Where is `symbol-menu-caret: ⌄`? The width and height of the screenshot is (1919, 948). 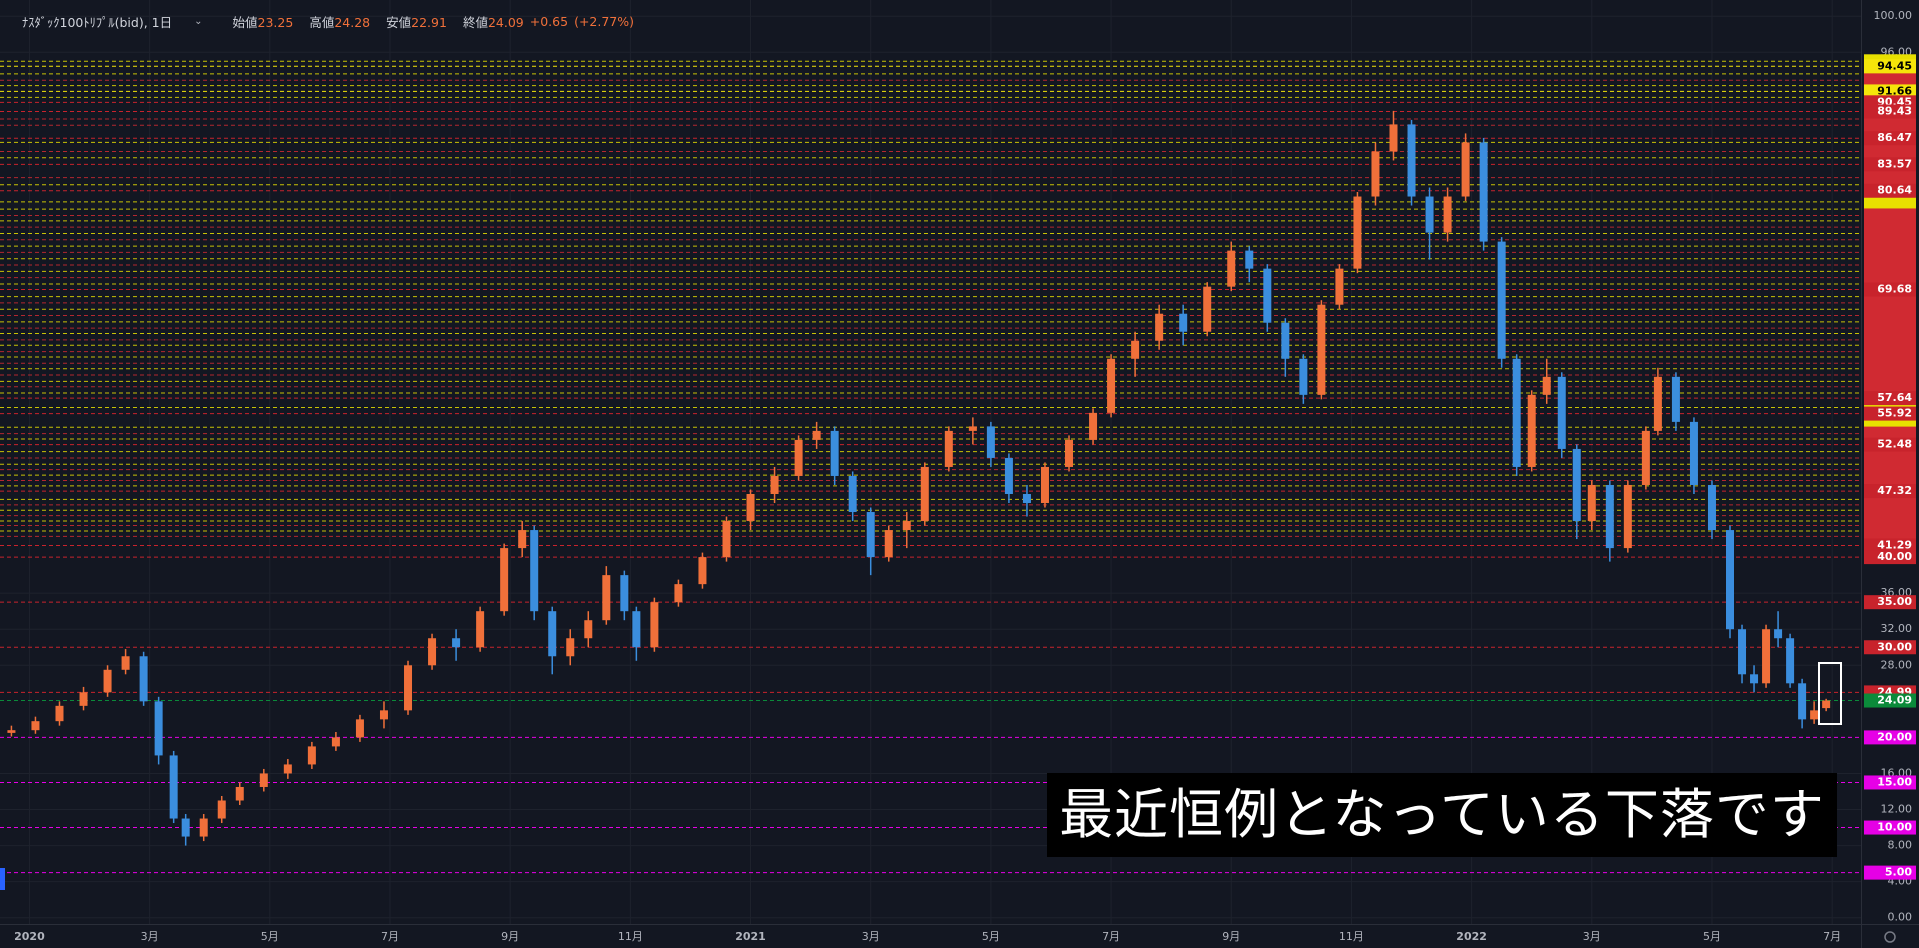 symbol-menu-caret: ⌄ is located at coordinates (198, 21).